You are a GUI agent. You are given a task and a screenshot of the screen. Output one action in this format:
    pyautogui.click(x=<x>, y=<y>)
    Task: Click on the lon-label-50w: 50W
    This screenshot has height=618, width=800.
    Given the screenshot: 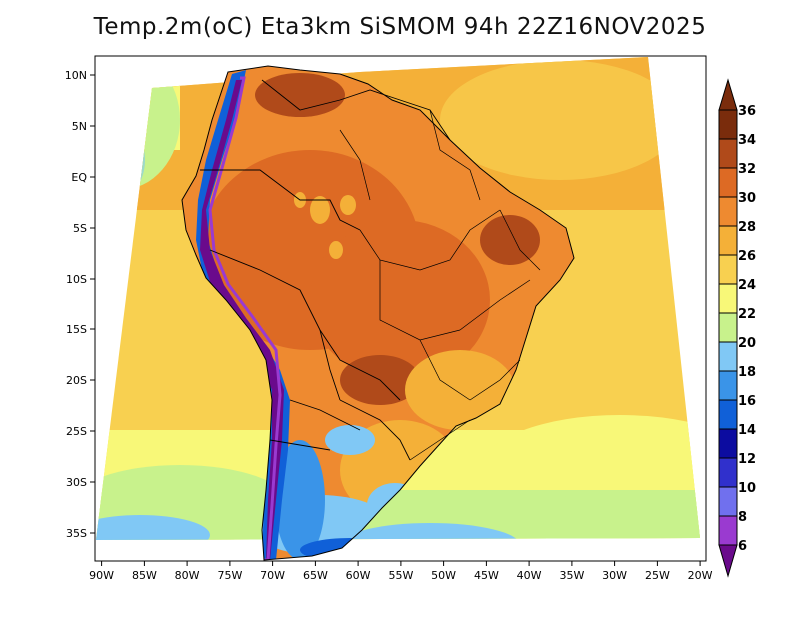 What is the action you would take?
    pyautogui.click(x=443, y=575)
    